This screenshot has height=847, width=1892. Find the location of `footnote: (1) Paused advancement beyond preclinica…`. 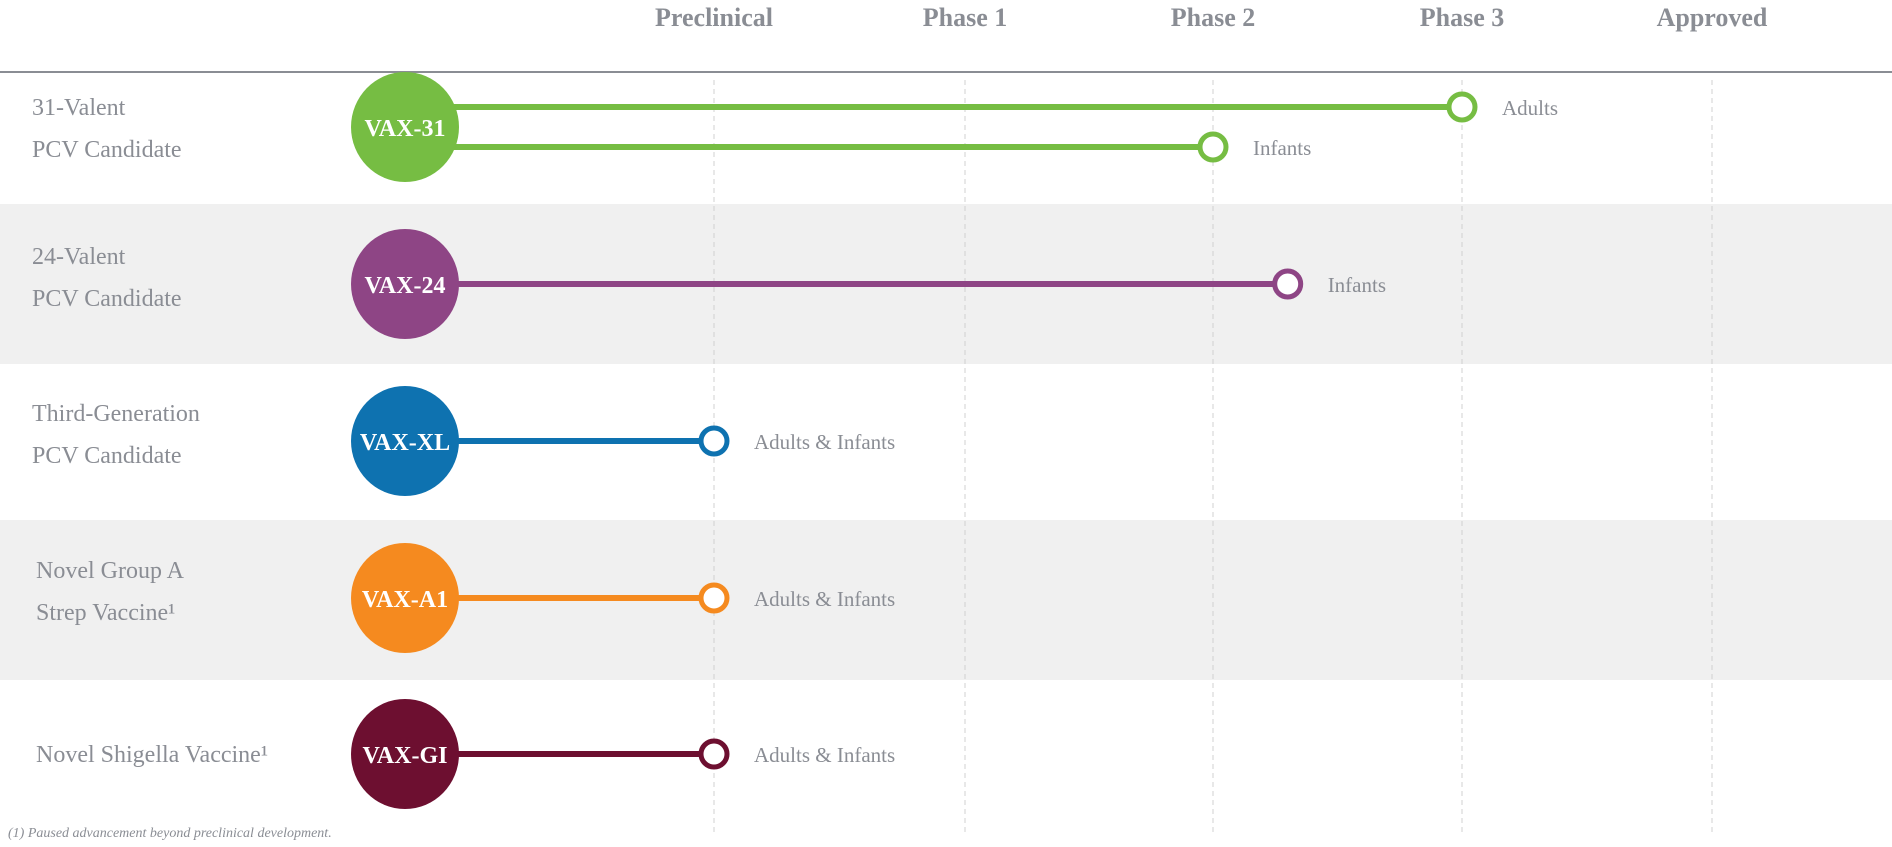

footnote: (1) Paused advancement beyond preclinica… is located at coordinates (170, 833).